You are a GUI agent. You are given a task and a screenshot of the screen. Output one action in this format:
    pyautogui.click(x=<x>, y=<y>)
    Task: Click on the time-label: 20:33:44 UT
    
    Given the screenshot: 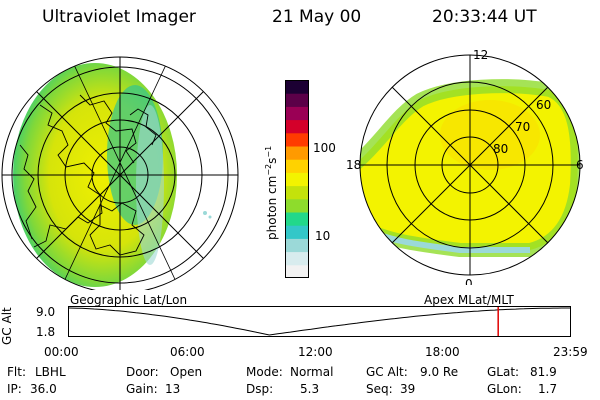 What is the action you would take?
    pyautogui.click(x=484, y=17)
    